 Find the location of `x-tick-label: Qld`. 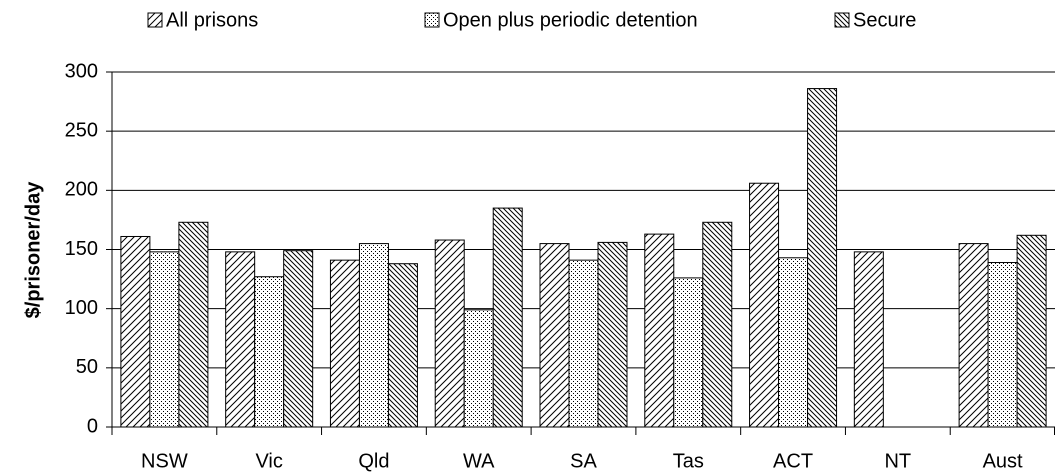

x-tick-label: Qld is located at coordinates (373, 461).